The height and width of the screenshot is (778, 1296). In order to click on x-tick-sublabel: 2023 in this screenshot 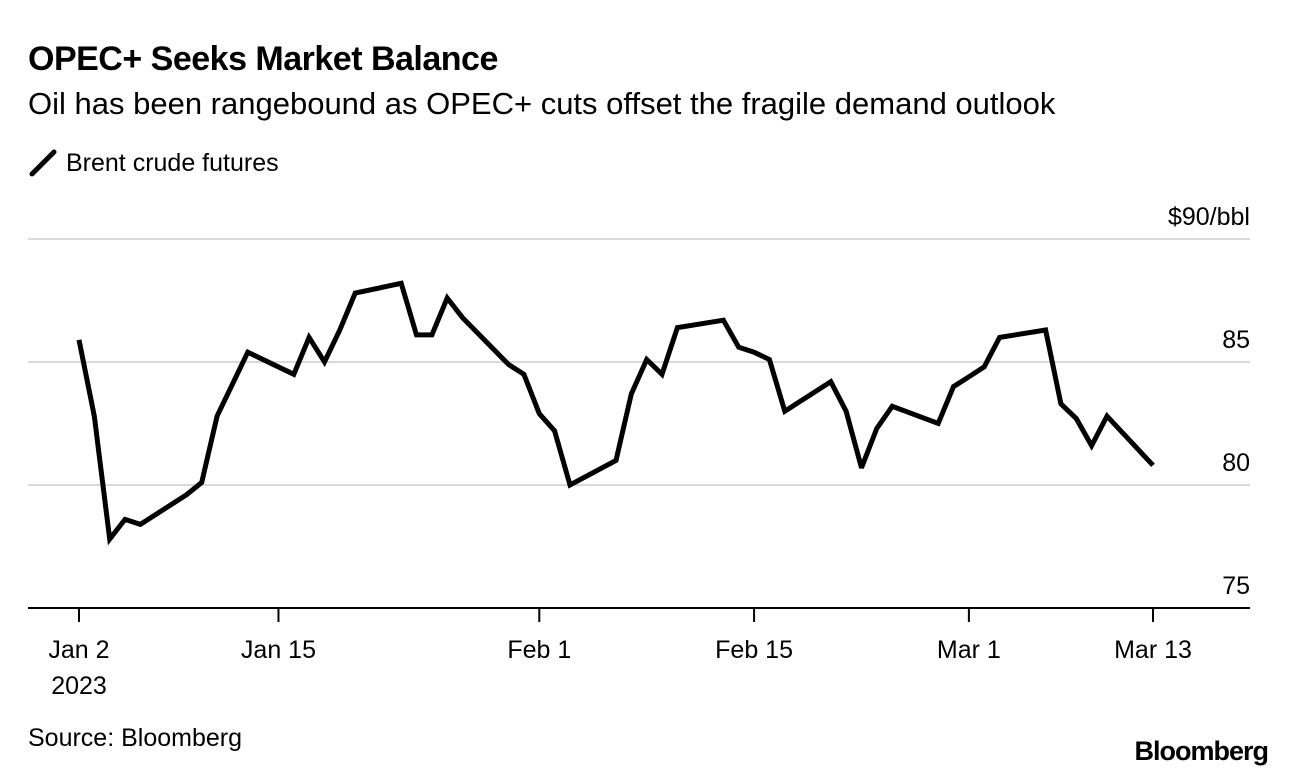, I will do `click(79, 686)`.